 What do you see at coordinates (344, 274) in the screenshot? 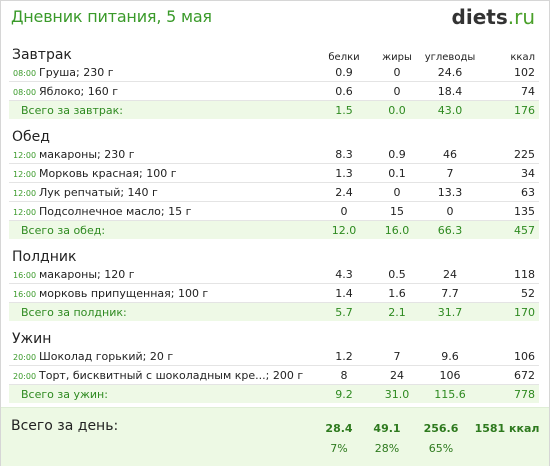
I see `protein-value: 4.3` at bounding box center [344, 274].